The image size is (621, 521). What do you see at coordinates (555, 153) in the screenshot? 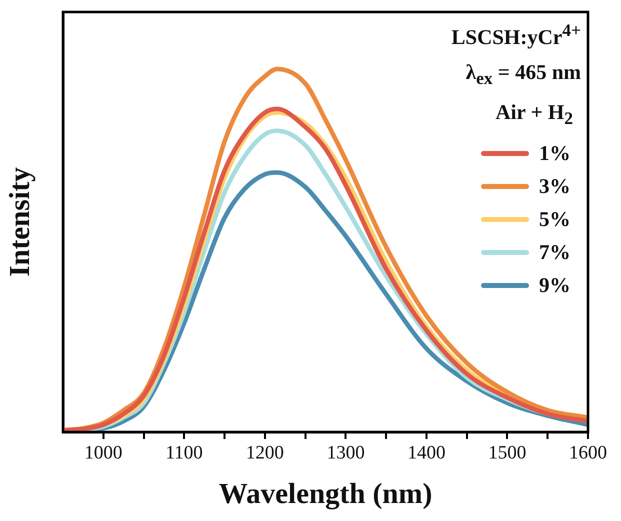
I see `legend-label: 1%` at bounding box center [555, 153].